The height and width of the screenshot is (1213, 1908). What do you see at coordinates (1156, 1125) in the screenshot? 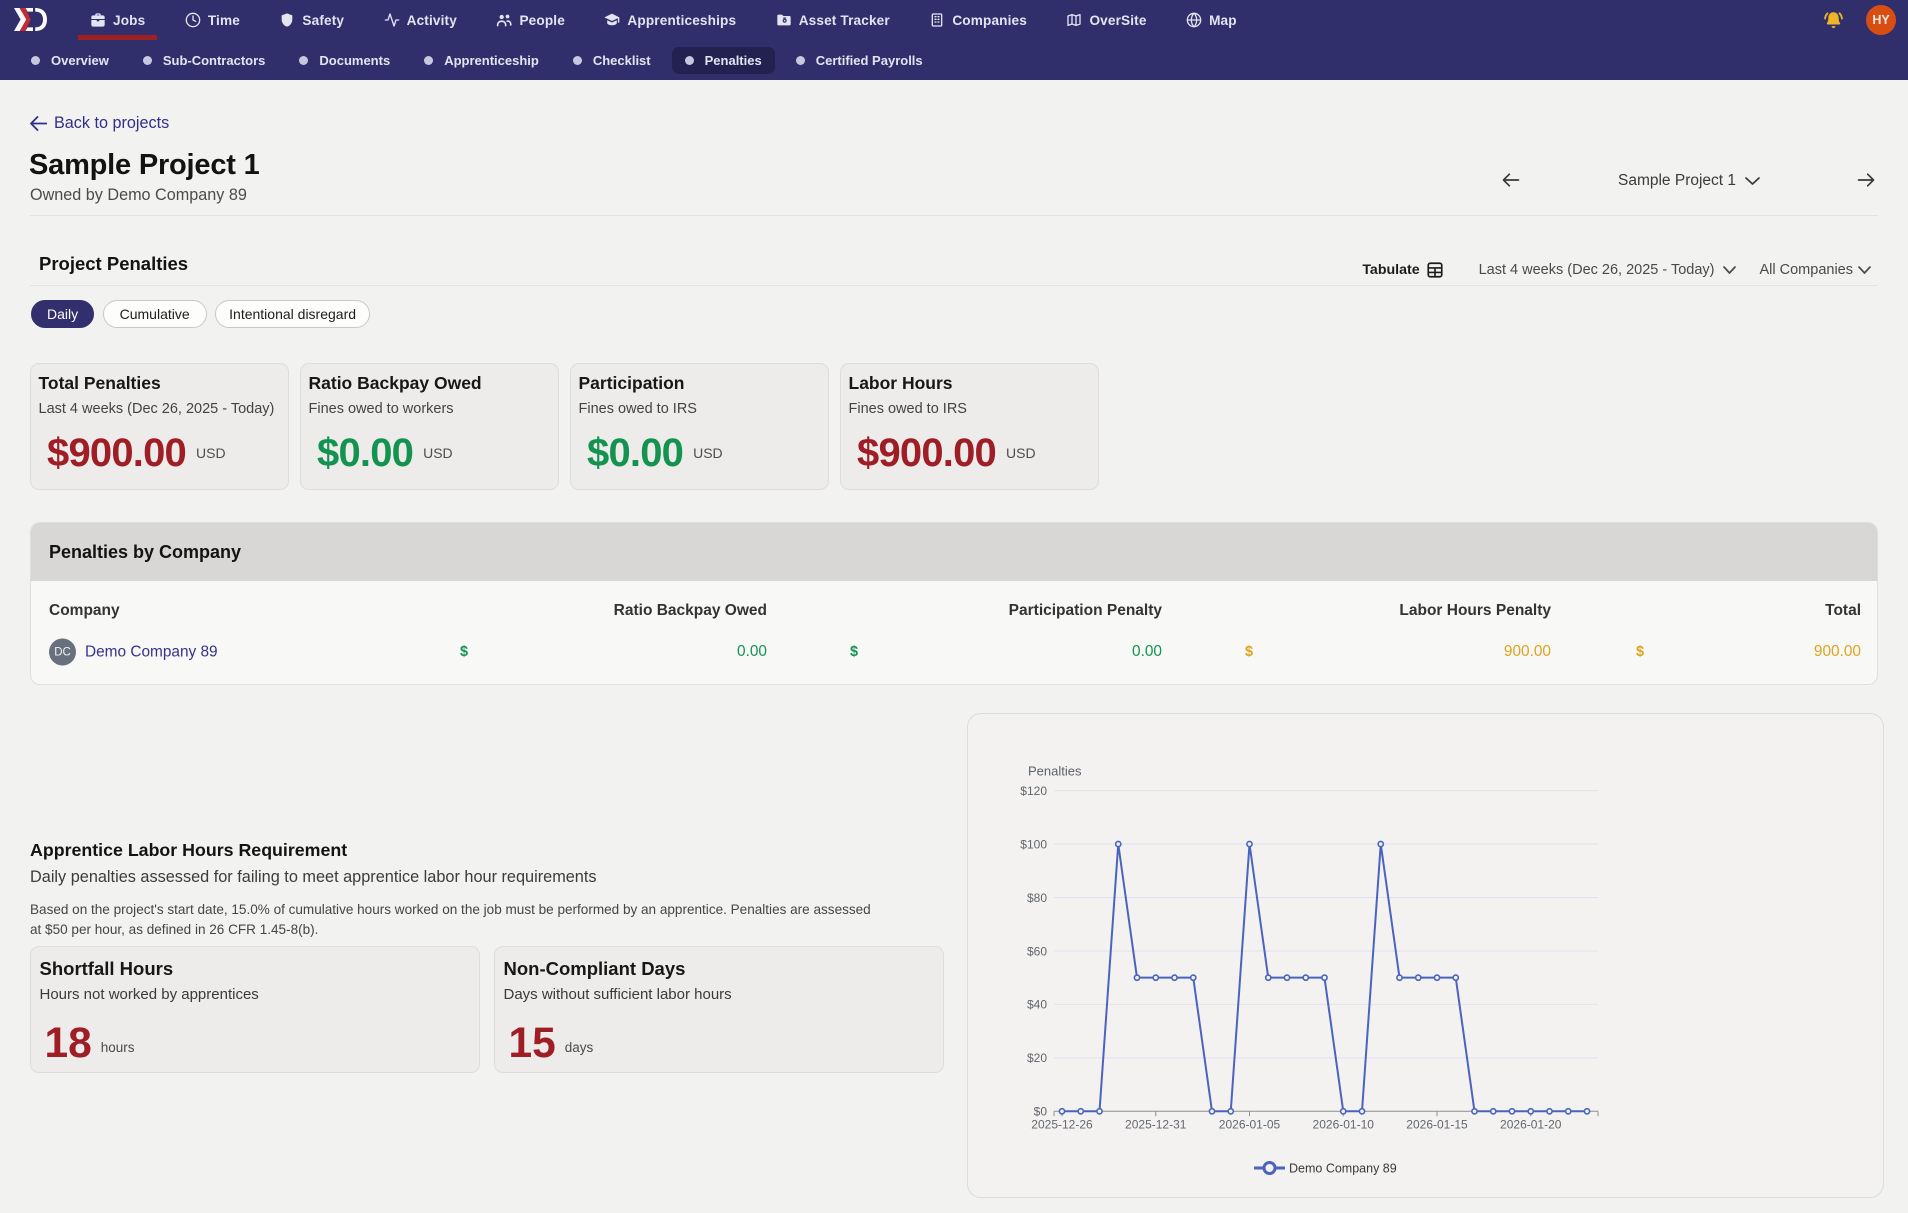
I see `svg-text: 2025-12-31` at bounding box center [1156, 1125].